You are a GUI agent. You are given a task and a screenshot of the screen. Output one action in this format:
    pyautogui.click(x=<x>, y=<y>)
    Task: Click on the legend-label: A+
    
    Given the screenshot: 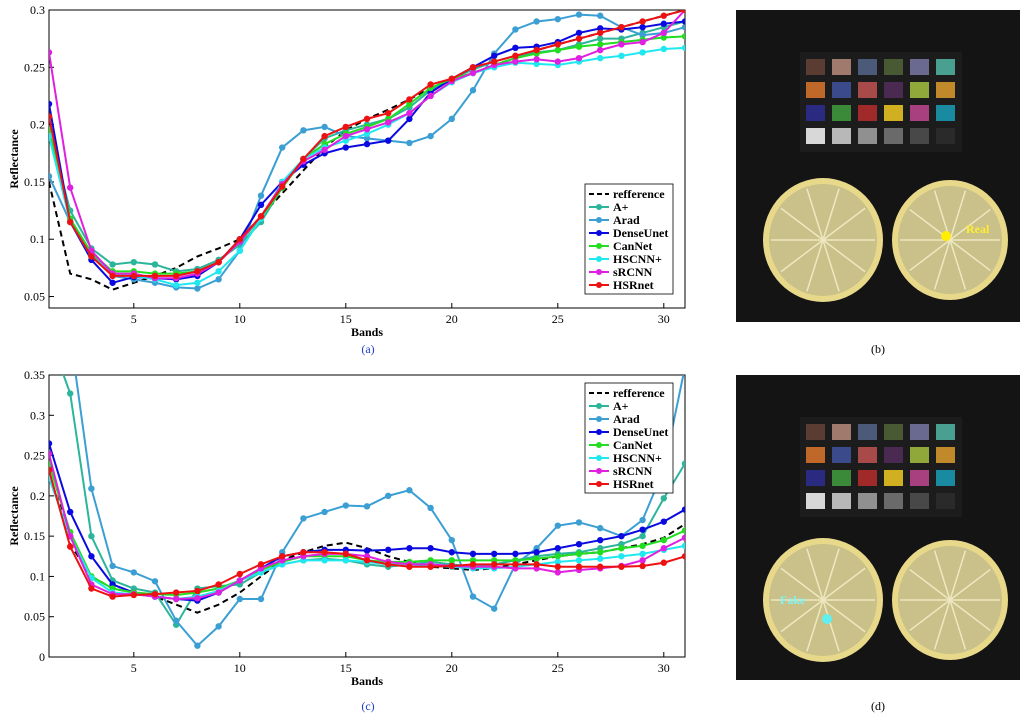 What is the action you would take?
    pyautogui.click(x=621, y=207)
    